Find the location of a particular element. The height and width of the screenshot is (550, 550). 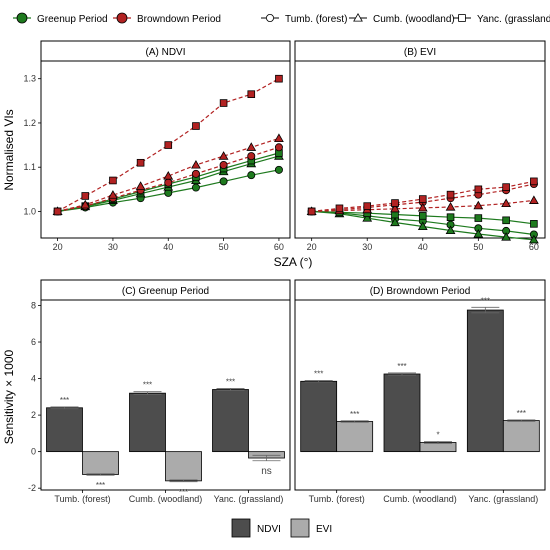

panel-b-title: (B) EVI is located at coordinates (420, 52).